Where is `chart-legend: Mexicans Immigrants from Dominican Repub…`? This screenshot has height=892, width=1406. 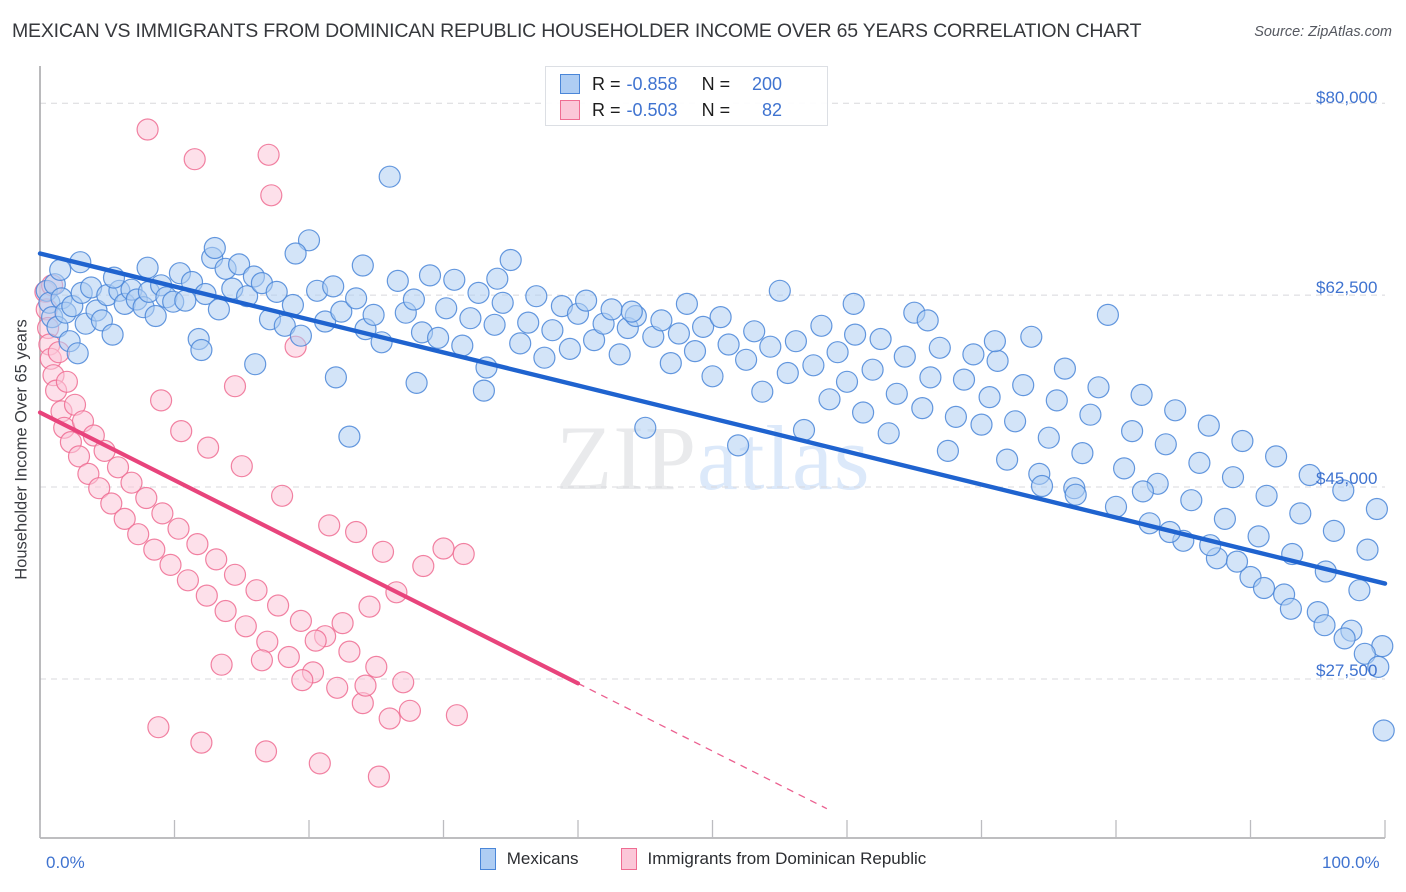 chart-legend: Mexicans Immigrants from Dominican Repub… is located at coordinates (703, 859).